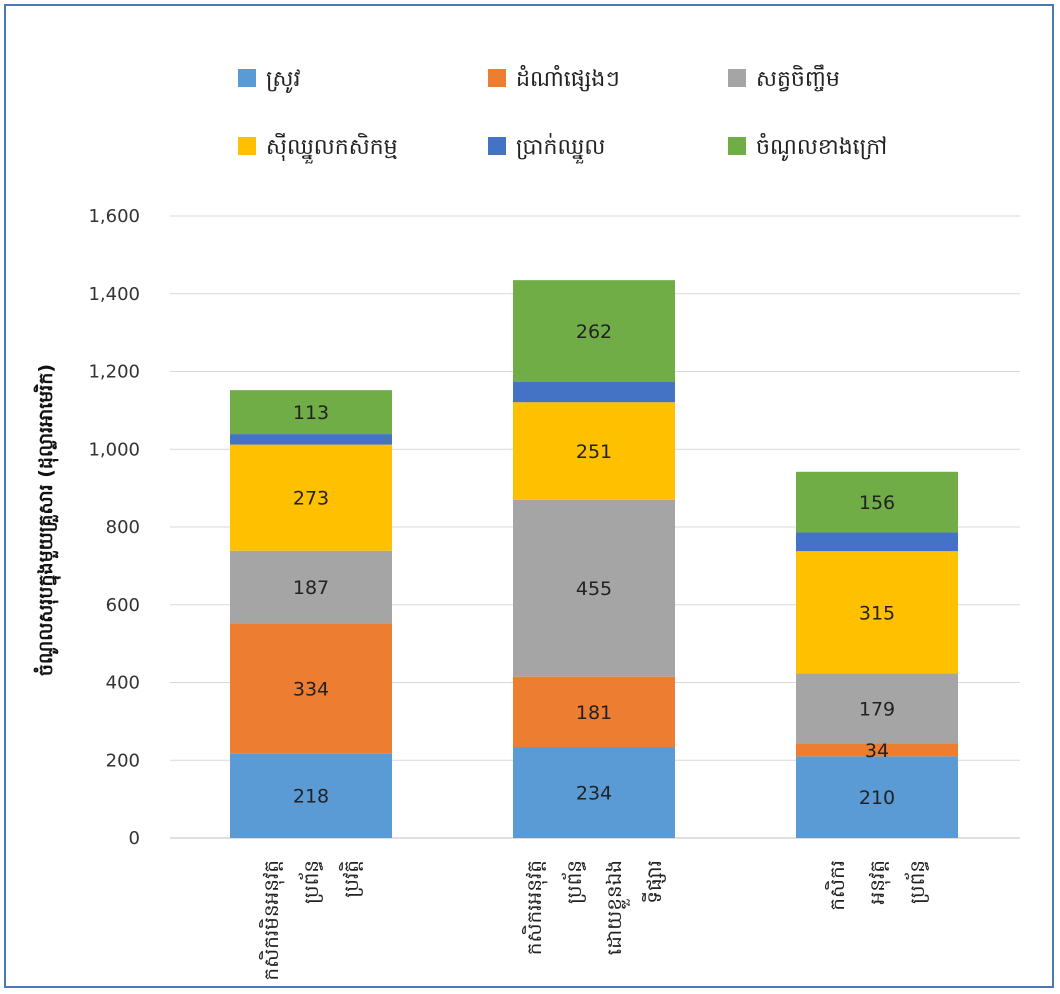 The height and width of the screenshot is (994, 1060). Describe the element at coordinates (560, 148) in the screenshot. I see `legend-label: ប្រាក់ឈ្នួល` at that location.